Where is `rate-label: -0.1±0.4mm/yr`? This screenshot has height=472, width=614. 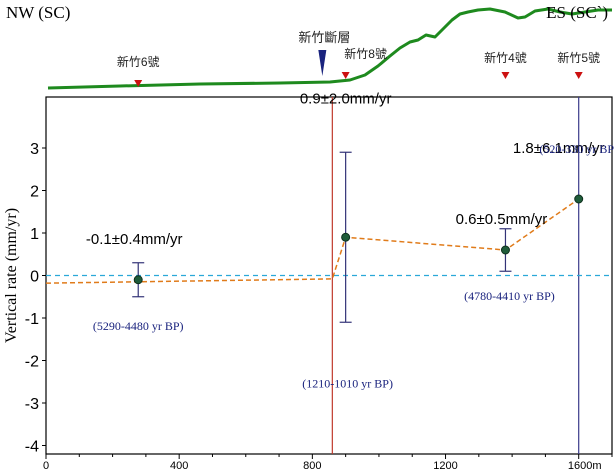 rate-label: -0.1±0.4mm/yr is located at coordinates (134, 239).